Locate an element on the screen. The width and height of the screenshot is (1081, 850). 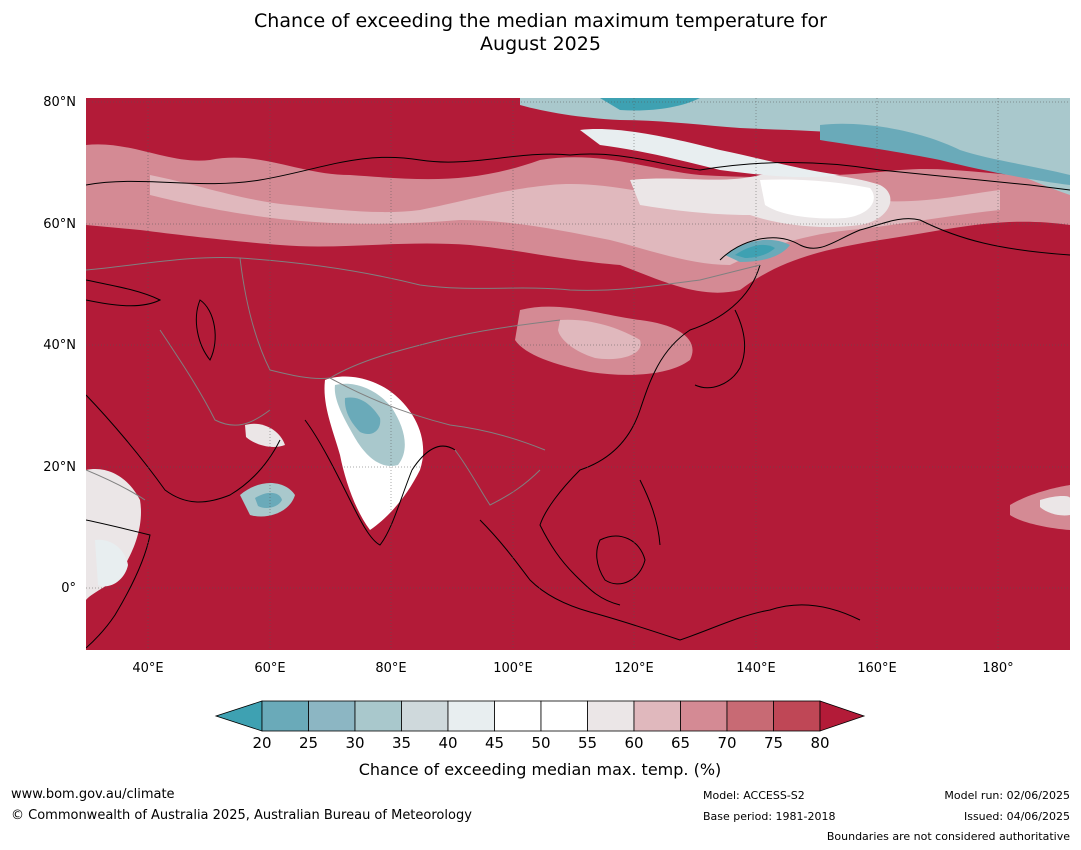
coastline-borneo is located at coordinates (621, 560).